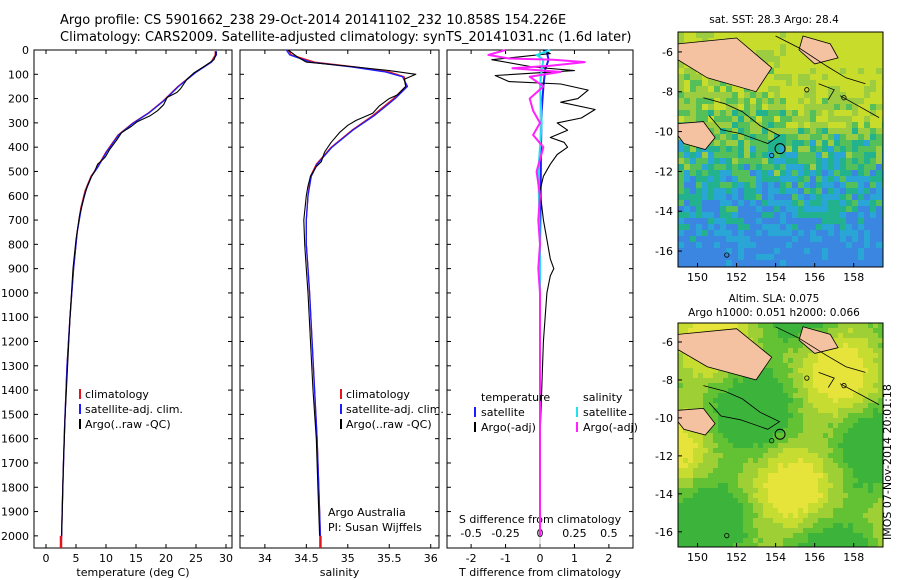 The height and width of the screenshot is (580, 900). I want to click on map-x-tick-label: 158, so click(853, 277).